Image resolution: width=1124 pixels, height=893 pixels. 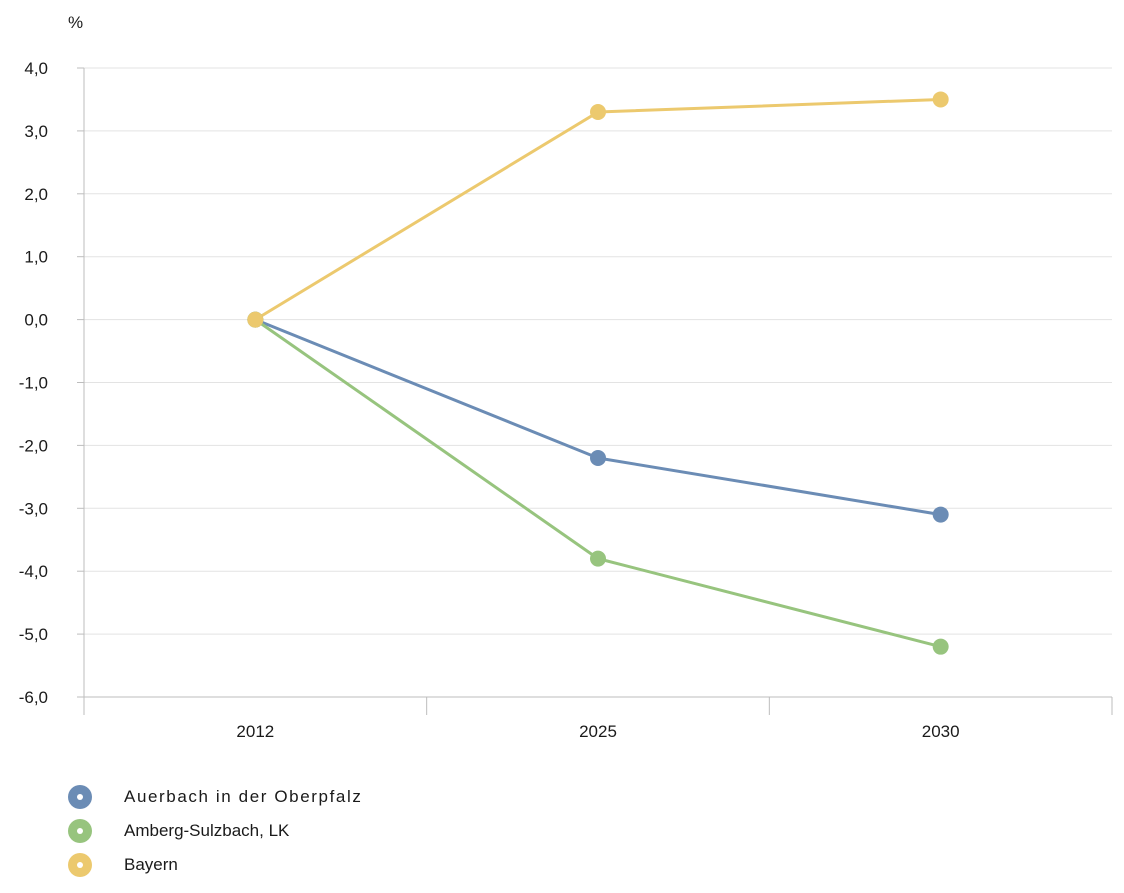 What do you see at coordinates (215, 865) in the screenshot?
I see `legend-item-bayern: Bayern` at bounding box center [215, 865].